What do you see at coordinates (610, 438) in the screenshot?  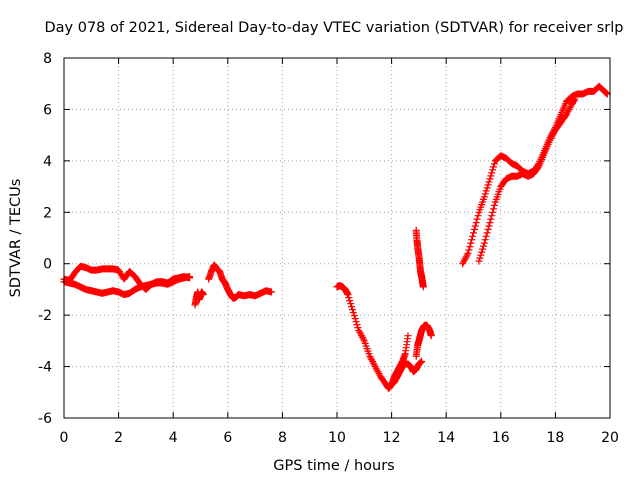 I see `x-tick-label: 20` at bounding box center [610, 438].